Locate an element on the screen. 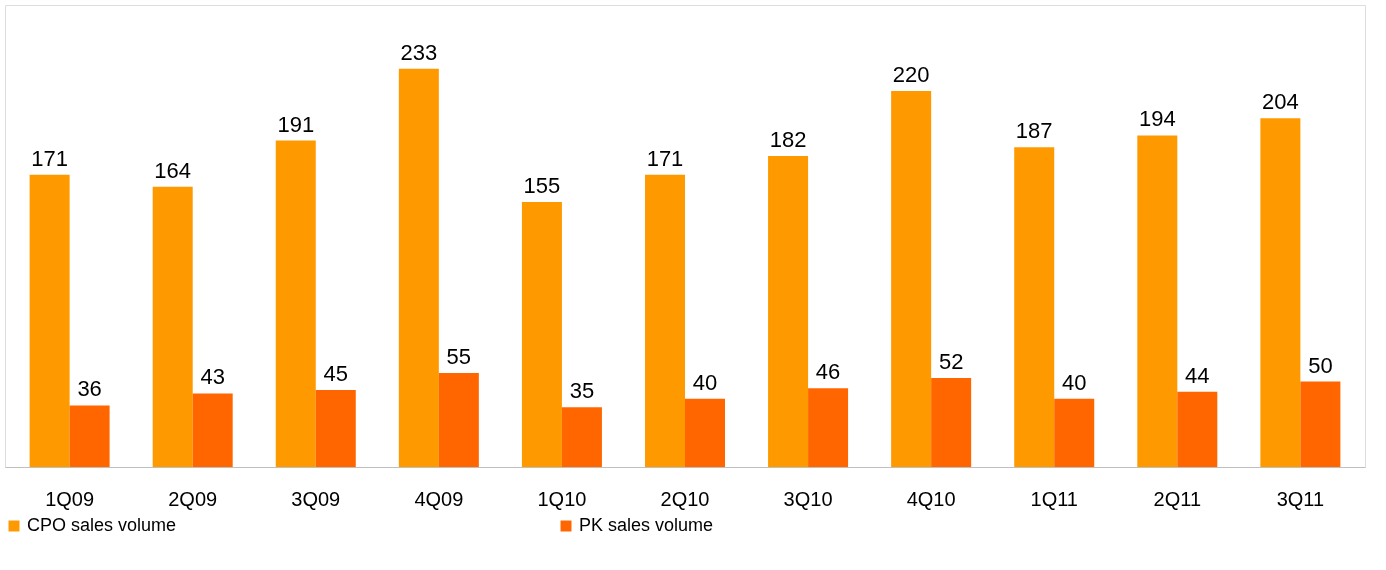 This screenshot has height=570, width=1386. data-label: 204 is located at coordinates (1280, 102).